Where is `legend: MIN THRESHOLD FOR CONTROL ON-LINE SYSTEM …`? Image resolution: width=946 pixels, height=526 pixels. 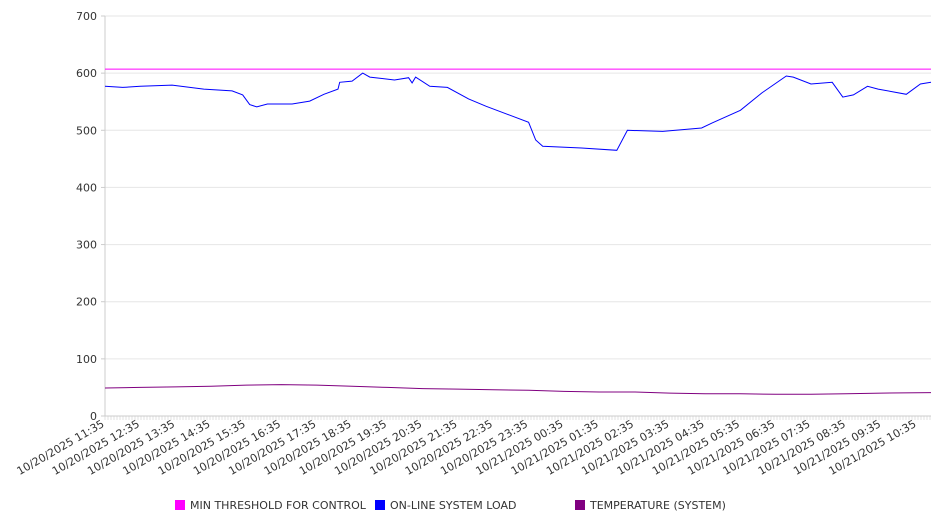 legend: MIN THRESHOLD FOR CONTROL ON-LINE SYSTEM … is located at coordinates (450, 505).